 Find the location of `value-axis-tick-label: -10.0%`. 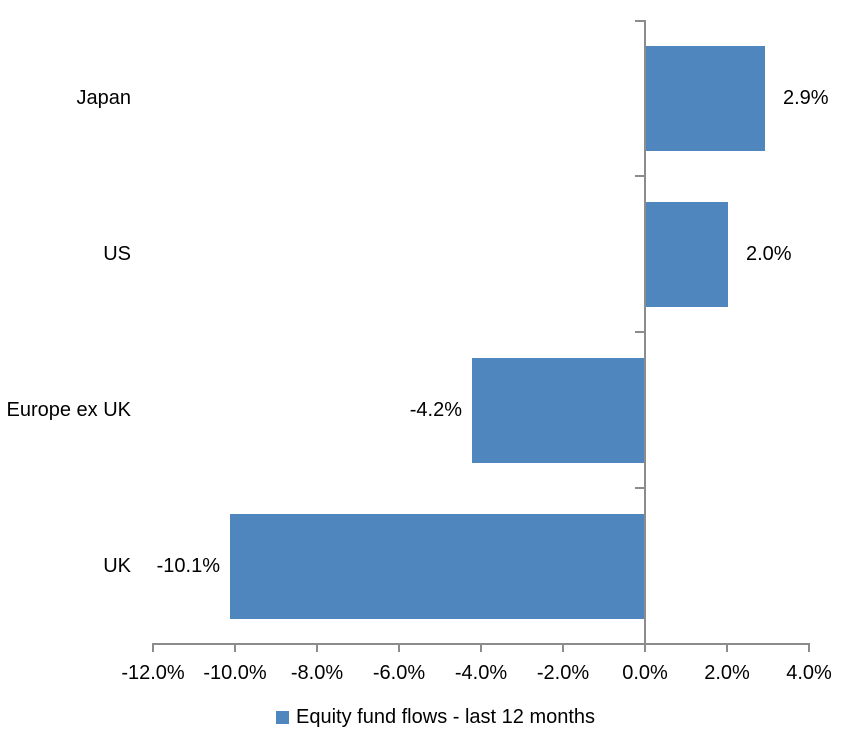

value-axis-tick-label: -10.0% is located at coordinates (235, 673).